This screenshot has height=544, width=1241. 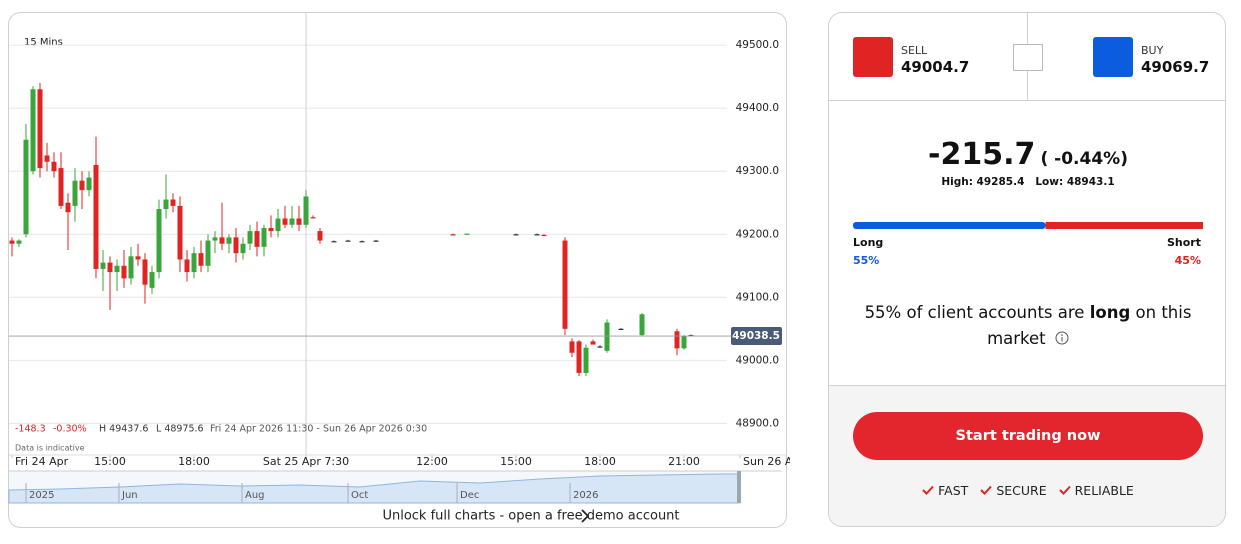 I want to click on navigator-handle, so click(x=739, y=487).